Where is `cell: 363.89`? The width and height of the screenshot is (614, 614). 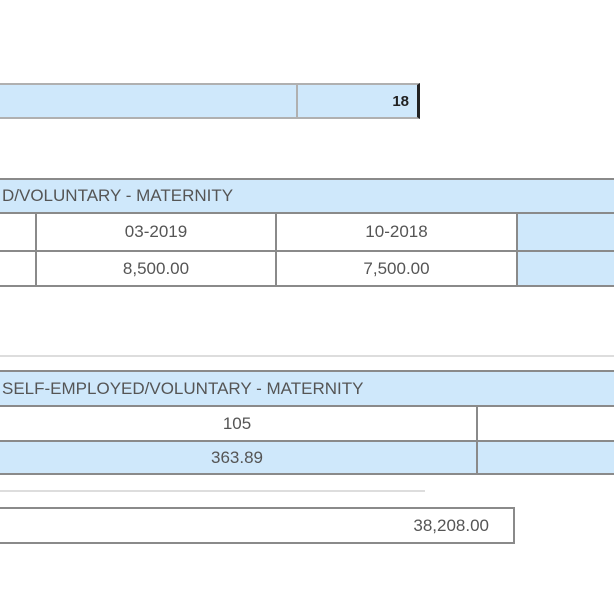 cell: 363.89 is located at coordinates (239, 457).